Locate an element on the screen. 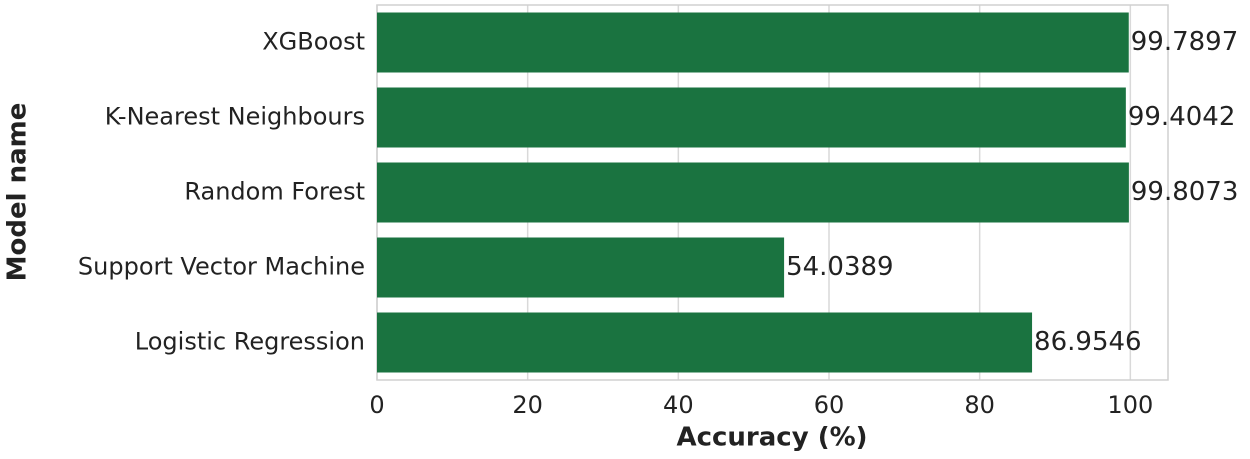 The width and height of the screenshot is (1250, 459). value-label: 86.9546 is located at coordinates (1088, 342).